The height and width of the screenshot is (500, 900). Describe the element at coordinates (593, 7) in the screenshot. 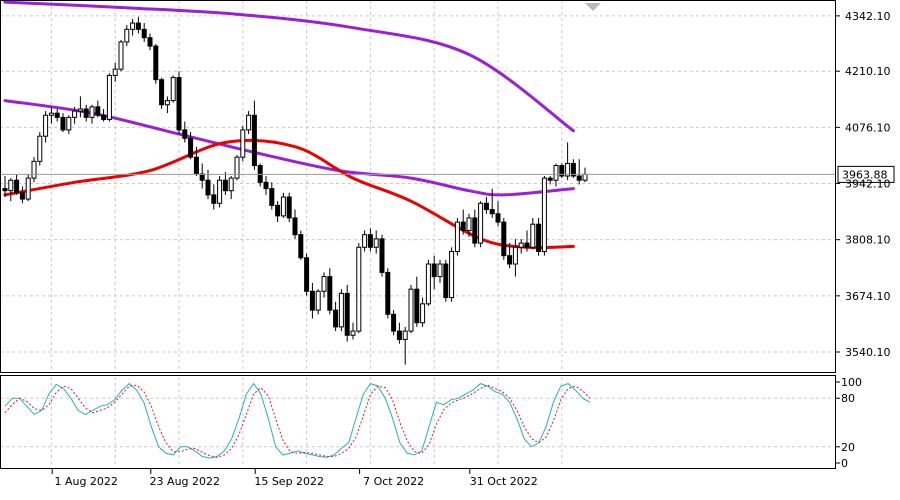

I see `chart-shift-marker` at that location.